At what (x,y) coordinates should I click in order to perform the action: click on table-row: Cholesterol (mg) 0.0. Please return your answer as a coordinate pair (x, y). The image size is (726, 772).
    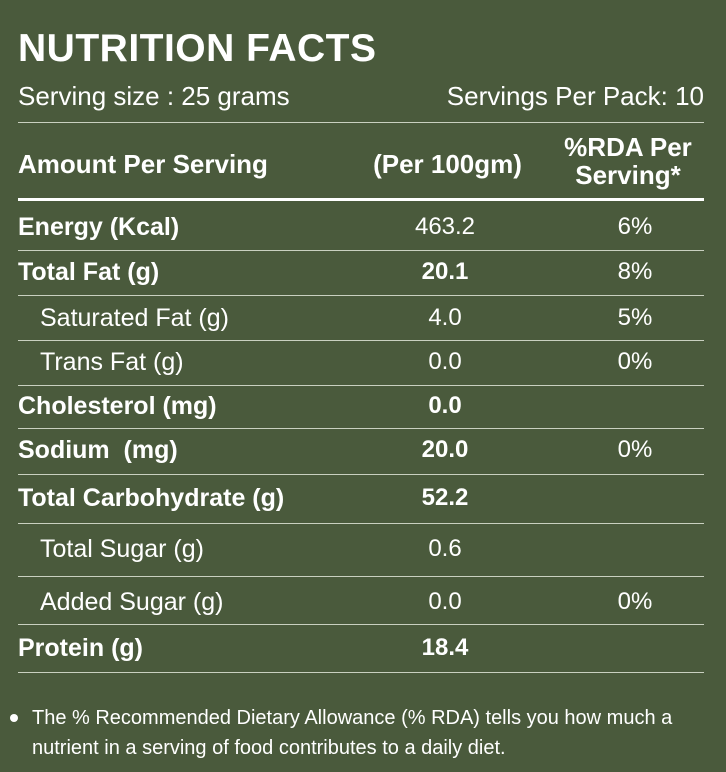
    Looking at the image, I should click on (363, 406).